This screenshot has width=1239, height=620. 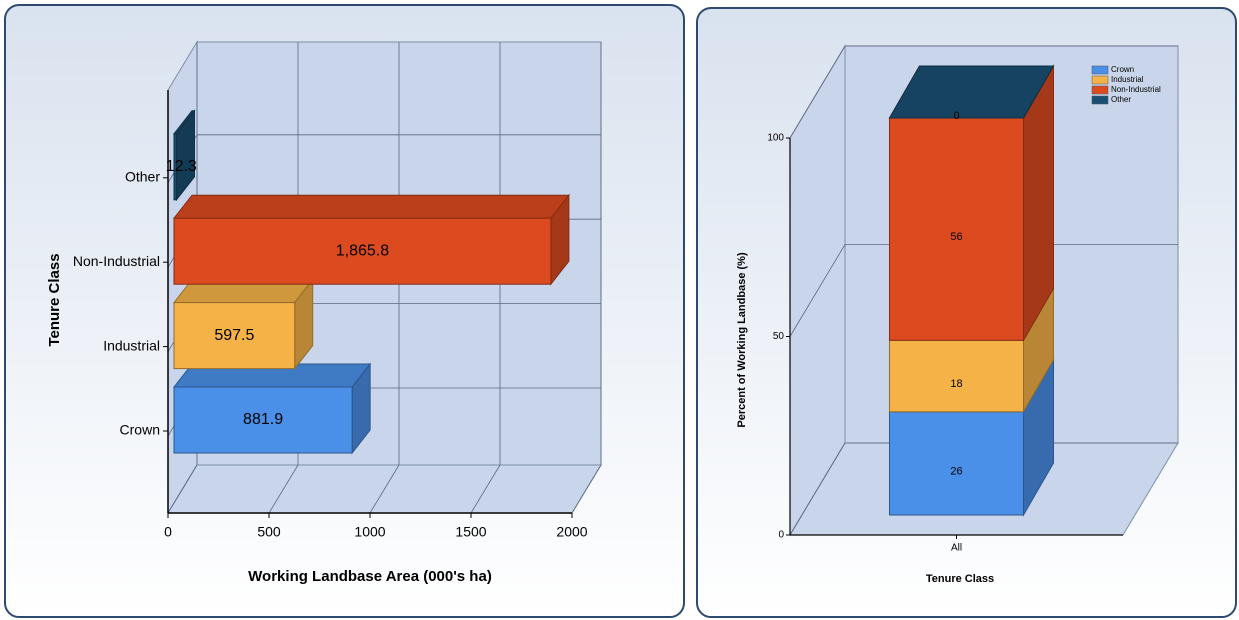 I want to click on x-tick-label: 2000, so click(x=571, y=532).